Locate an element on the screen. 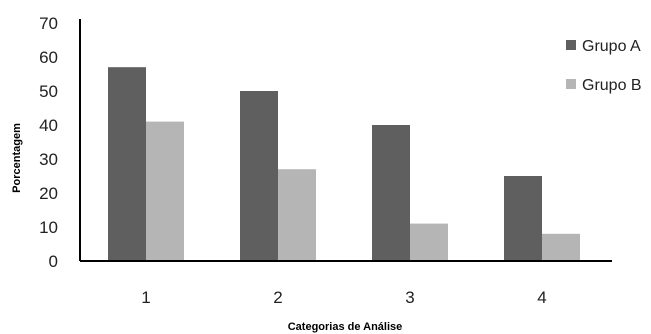 The height and width of the screenshot is (334, 651). x-axis-tick-labels: 1 2 3 4 is located at coordinates (343, 297).